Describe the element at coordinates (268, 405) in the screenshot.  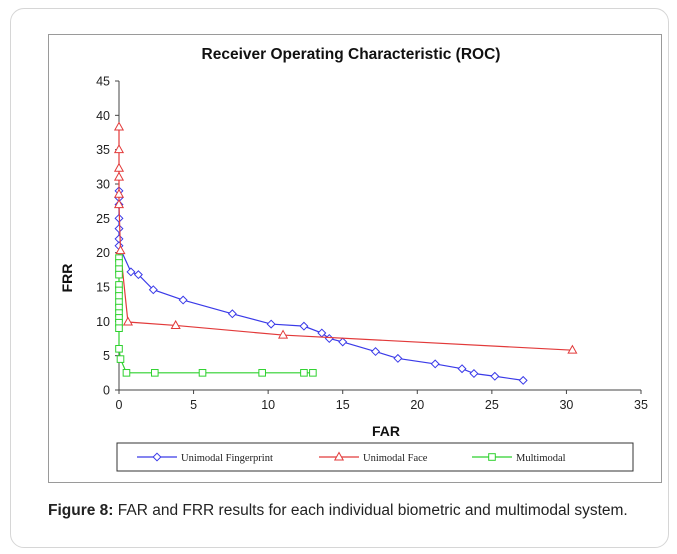
I see `x-tick-label: 10` at that location.